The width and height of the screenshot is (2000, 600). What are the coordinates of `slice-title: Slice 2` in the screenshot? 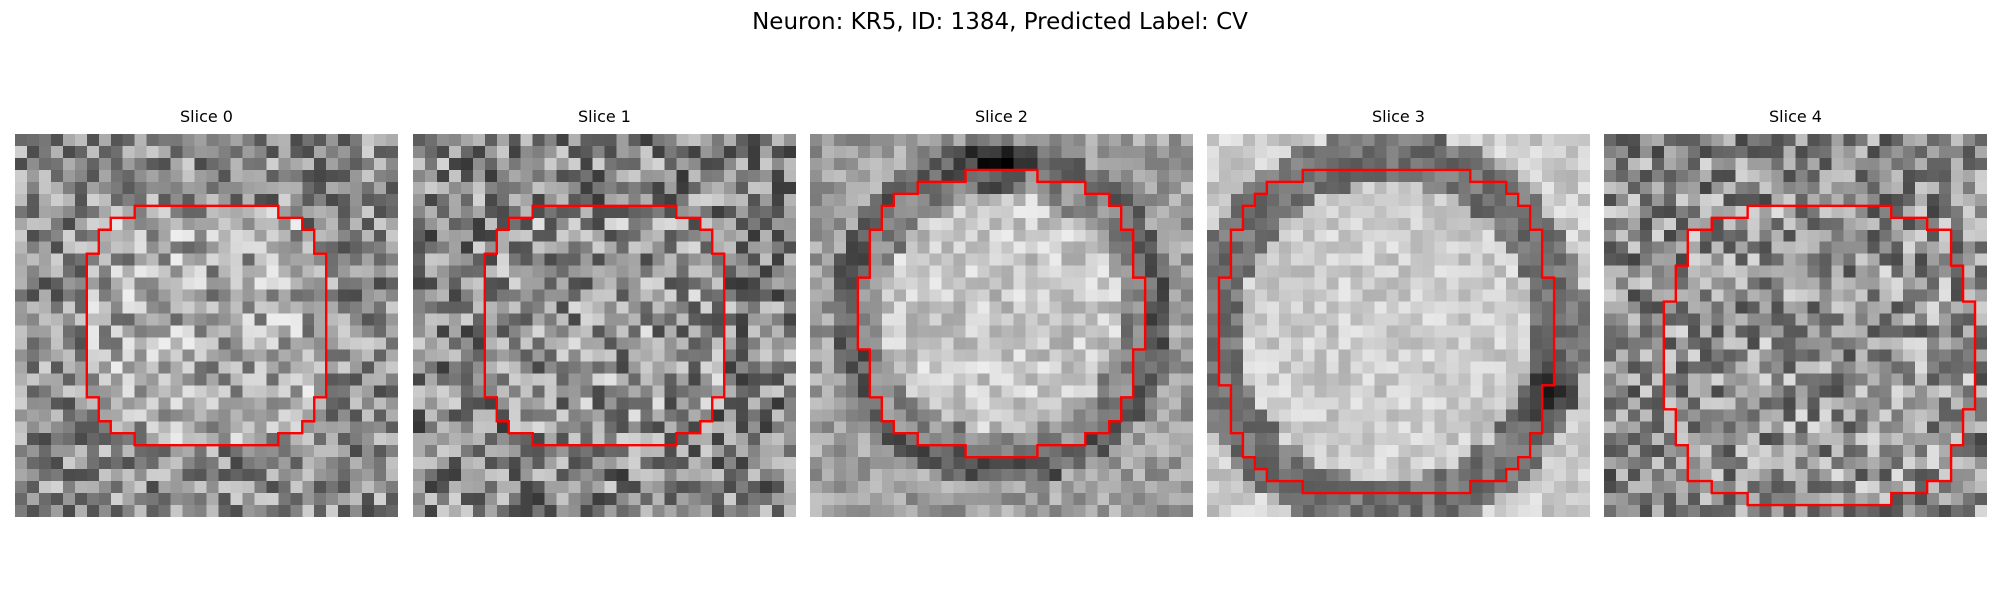 It's located at (1001, 116).